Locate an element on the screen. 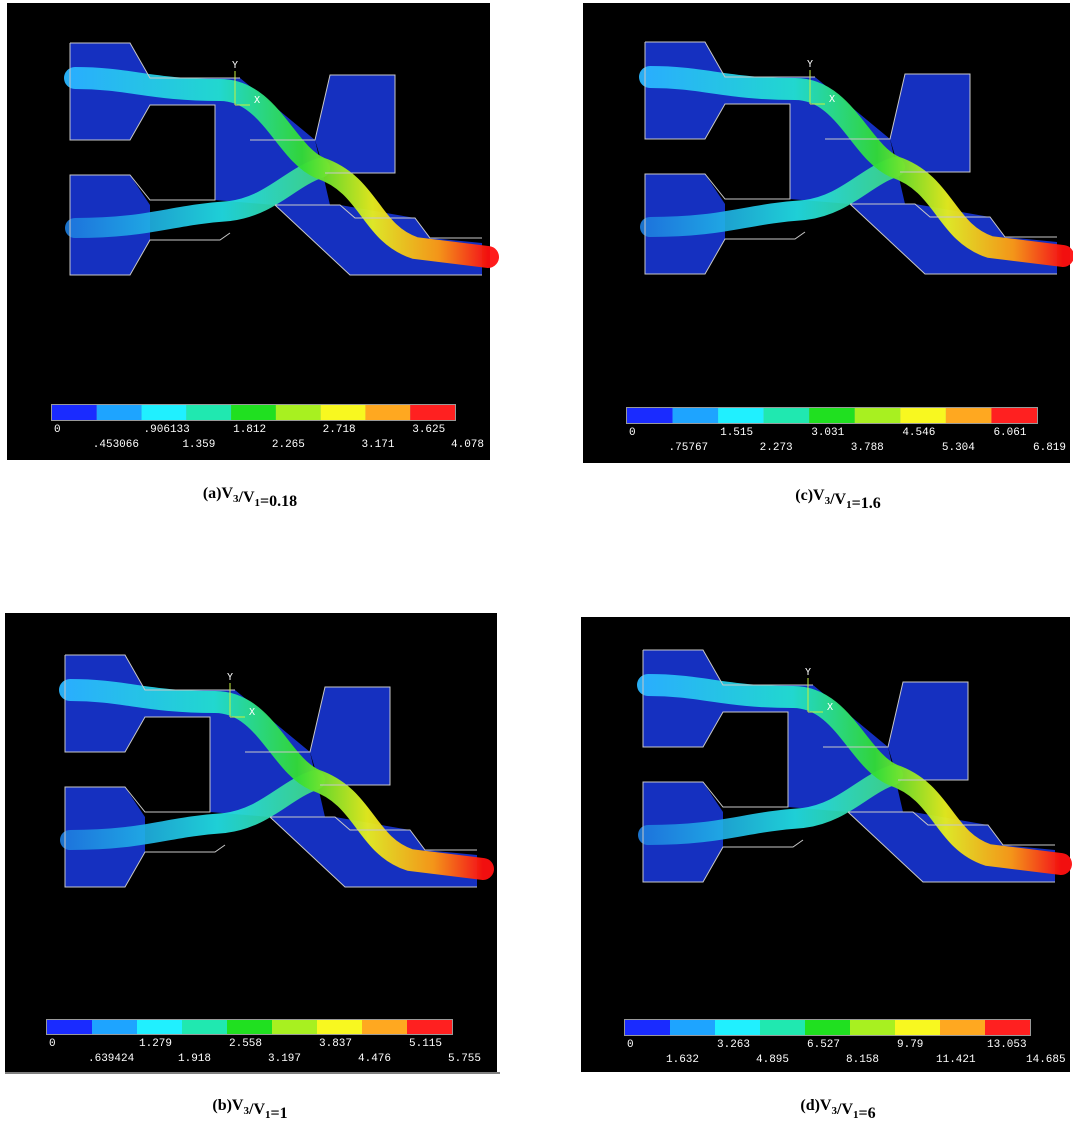  colorbar-label: 4.476 is located at coordinates (374, 1059).